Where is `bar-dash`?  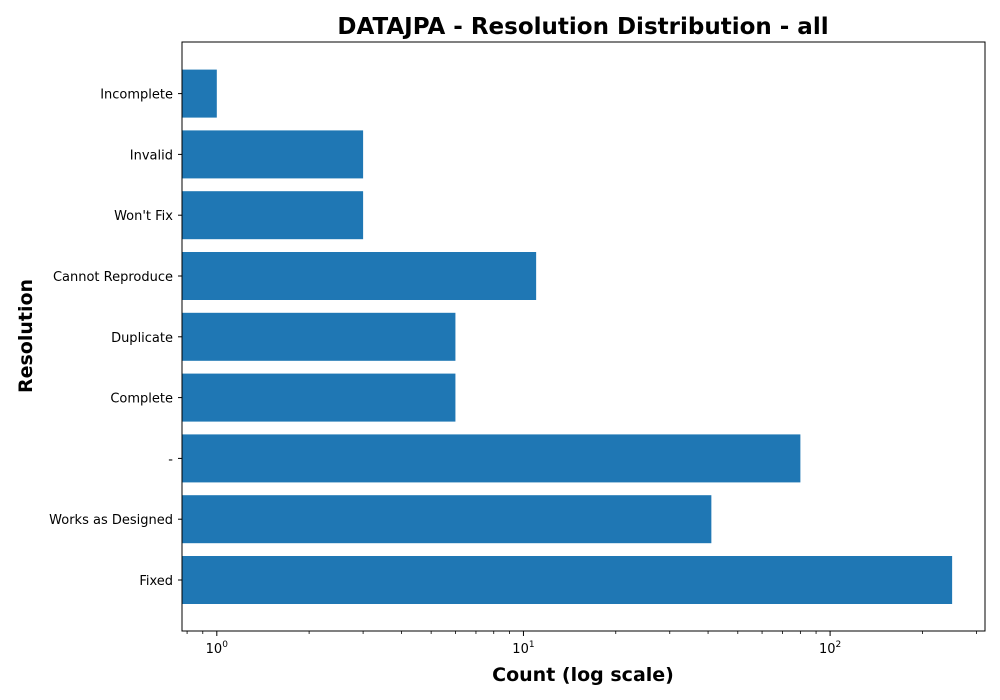
bar-dash is located at coordinates (491, 458).